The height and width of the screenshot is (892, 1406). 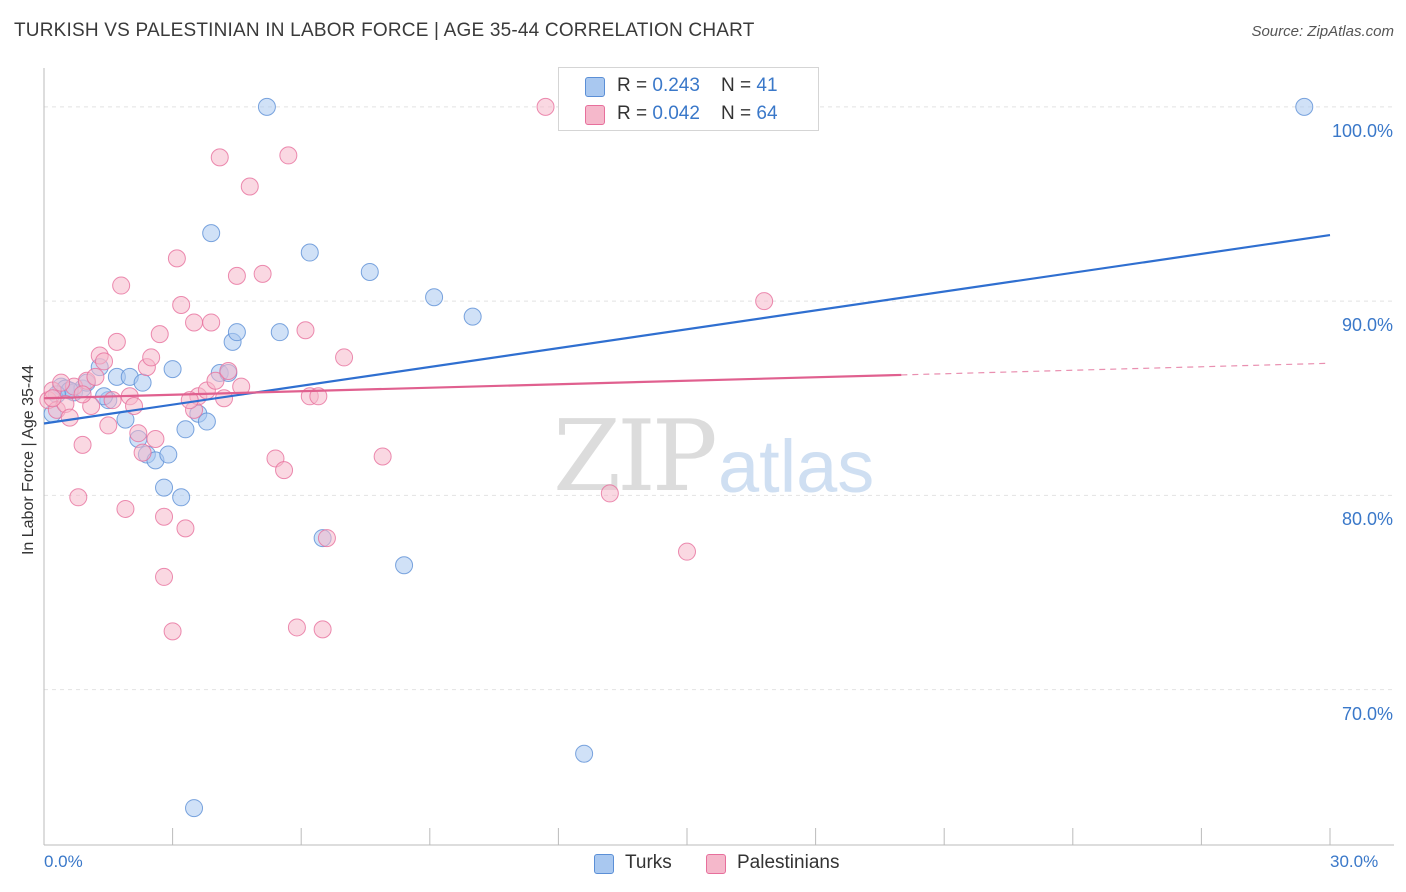 I want to click on bottom-legend-swatch-turks, so click(x=604, y=864).